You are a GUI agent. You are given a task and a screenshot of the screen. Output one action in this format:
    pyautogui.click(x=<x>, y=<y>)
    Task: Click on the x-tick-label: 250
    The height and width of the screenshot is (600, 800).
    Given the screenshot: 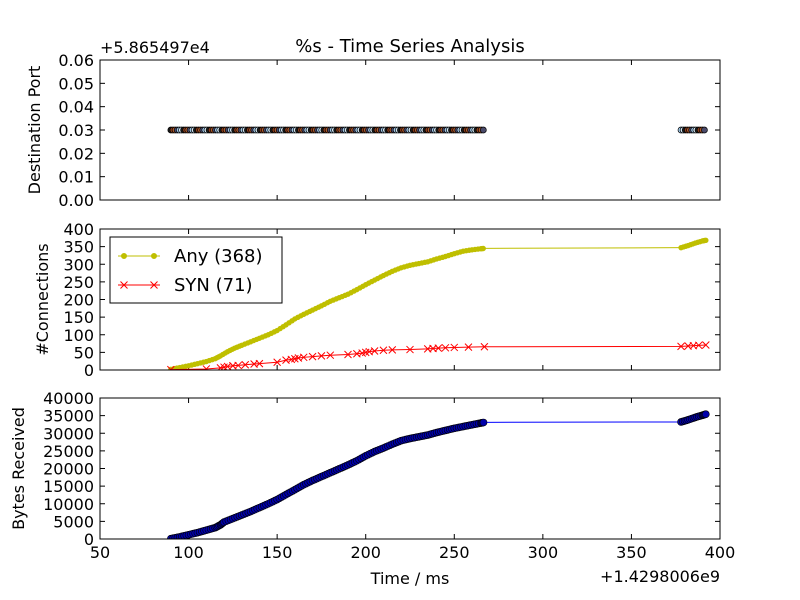 What is the action you would take?
    pyautogui.click(x=454, y=552)
    